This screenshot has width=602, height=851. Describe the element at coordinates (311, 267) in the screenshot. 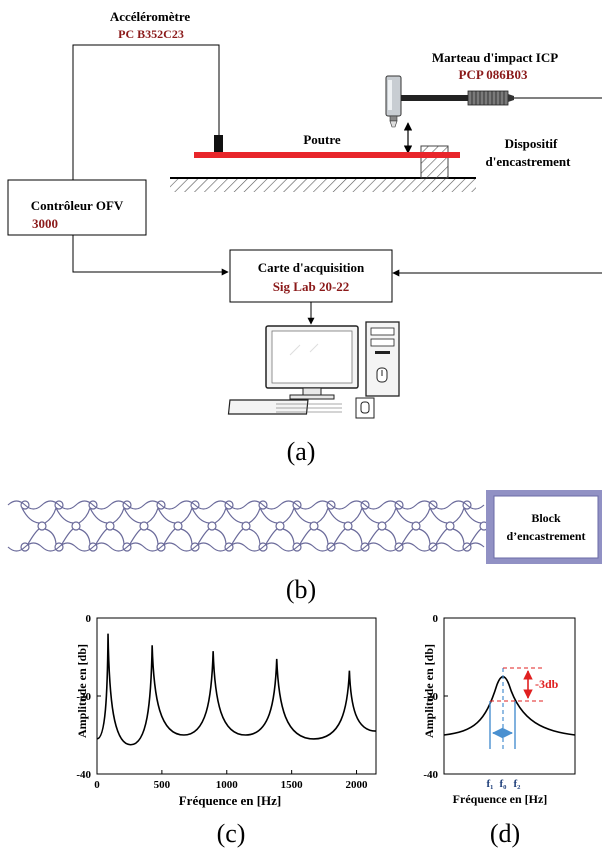

I see `acquisition-title: Carte d'acquisition` at that location.